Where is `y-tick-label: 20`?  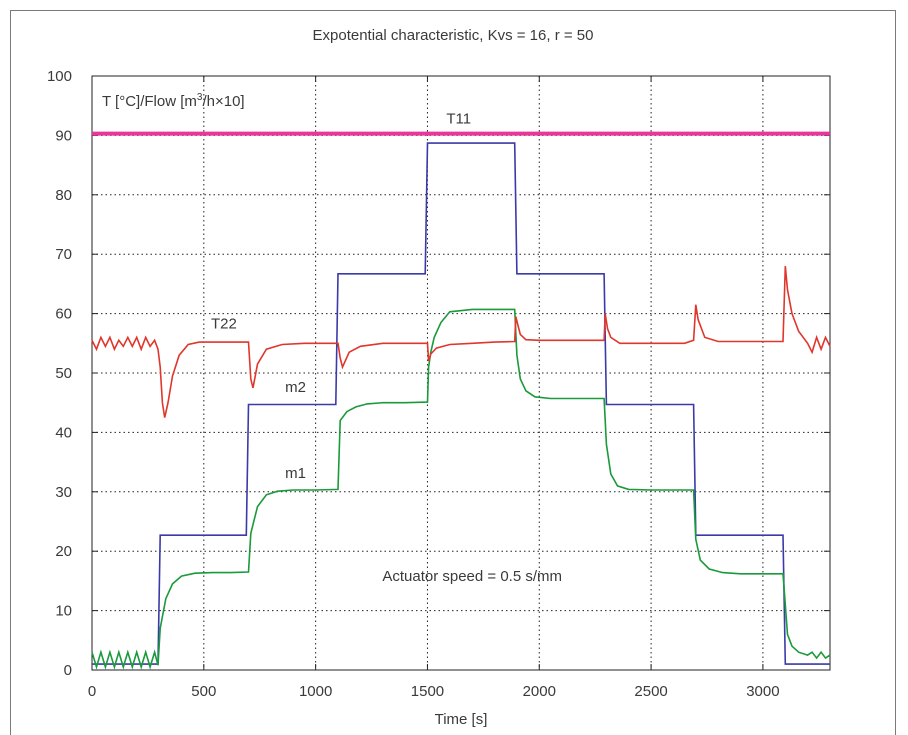 y-tick-label: 20 is located at coordinates (63, 551).